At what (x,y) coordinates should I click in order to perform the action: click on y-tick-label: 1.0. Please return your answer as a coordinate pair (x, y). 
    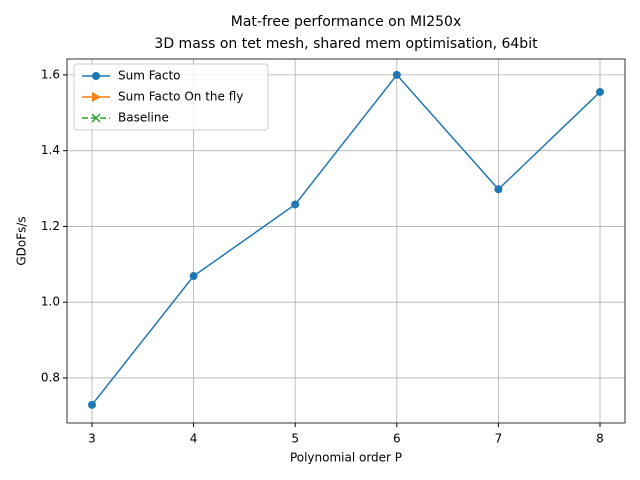
    Looking at the image, I should click on (50, 302).